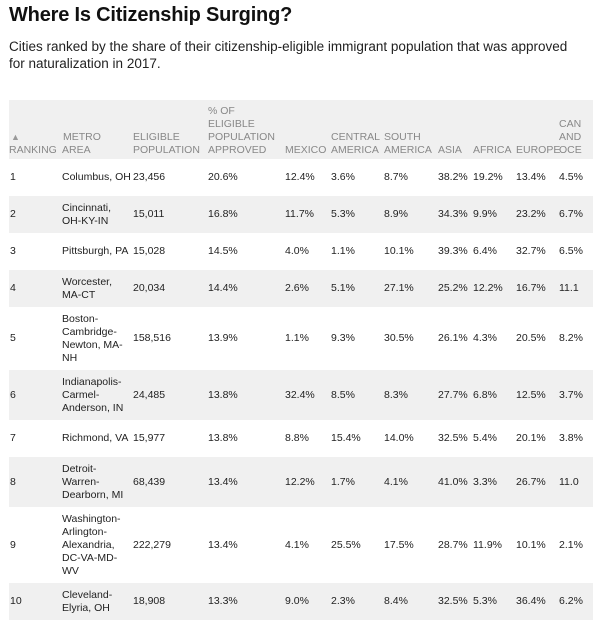  What do you see at coordinates (35, 288) in the screenshot?
I see `cell-rank: 4` at bounding box center [35, 288].